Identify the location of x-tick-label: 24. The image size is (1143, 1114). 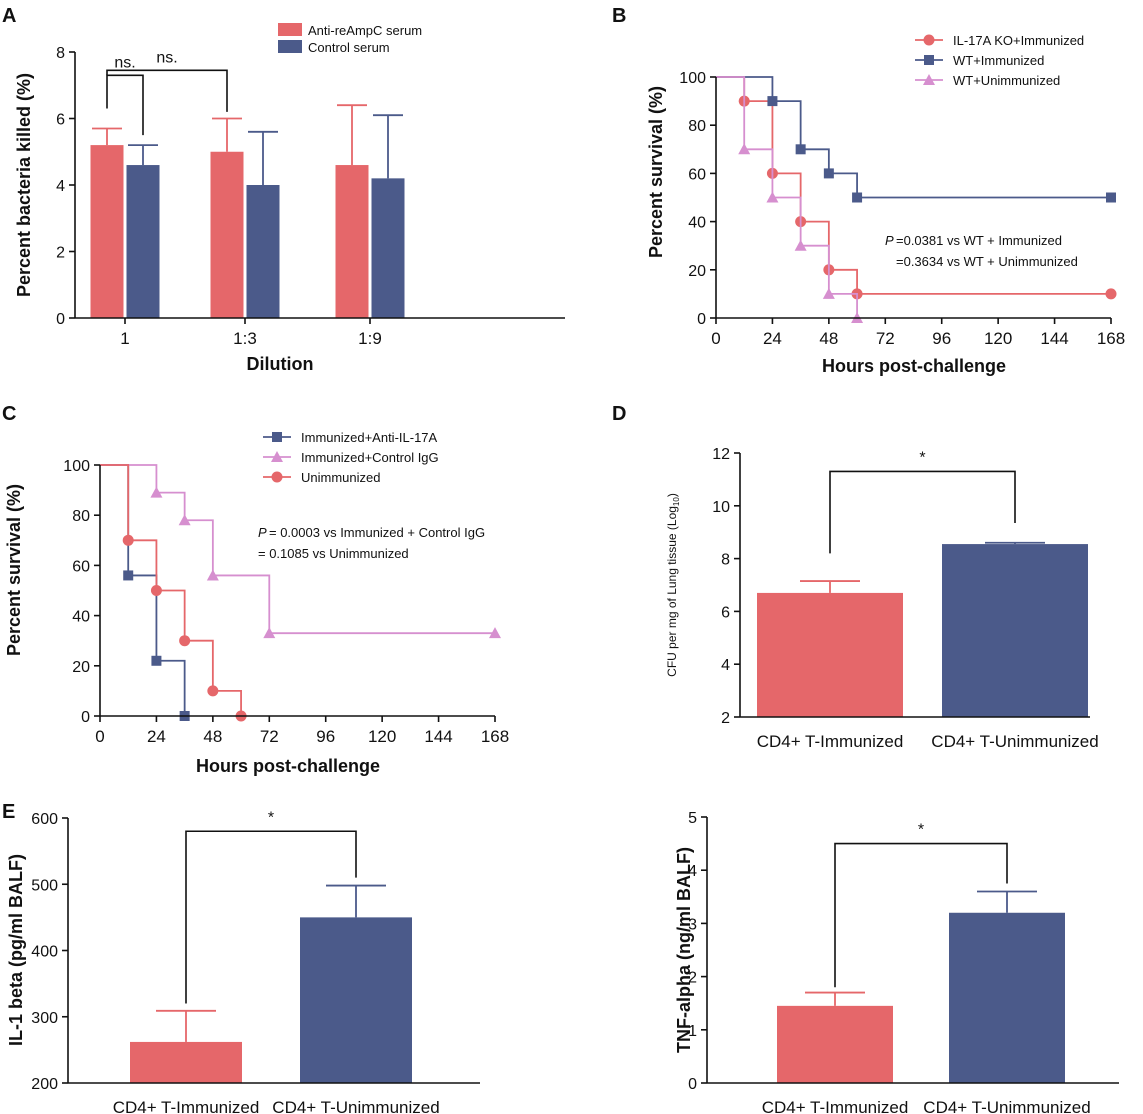
(772, 338).